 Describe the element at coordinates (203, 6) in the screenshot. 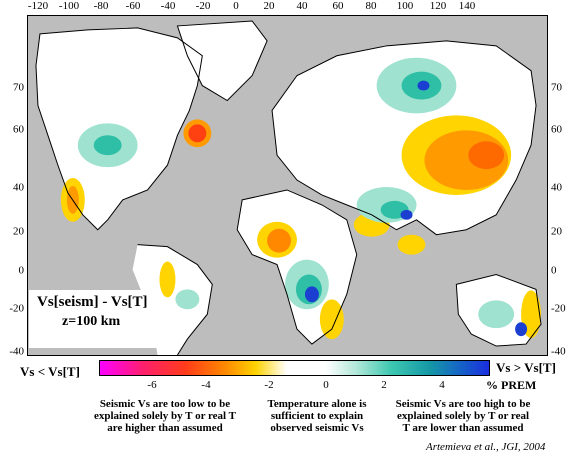

I see `longitude-tick: -20` at that location.